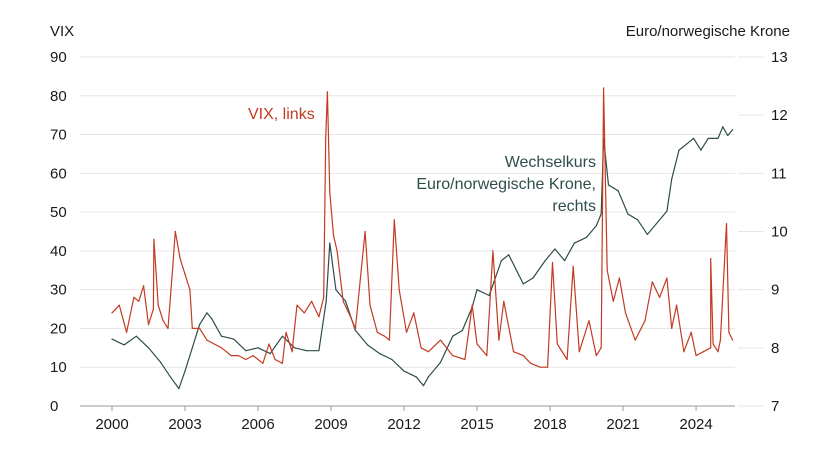 This screenshot has width=840, height=452. I want to click on x-tick-label: 2012, so click(403, 424).